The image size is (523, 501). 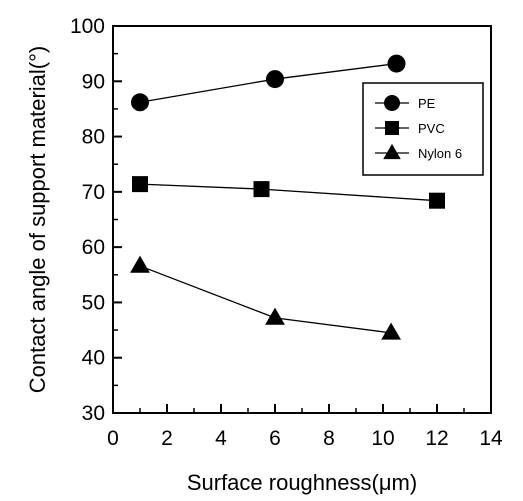 I want to click on x-tick-label: 4, so click(x=221, y=438).